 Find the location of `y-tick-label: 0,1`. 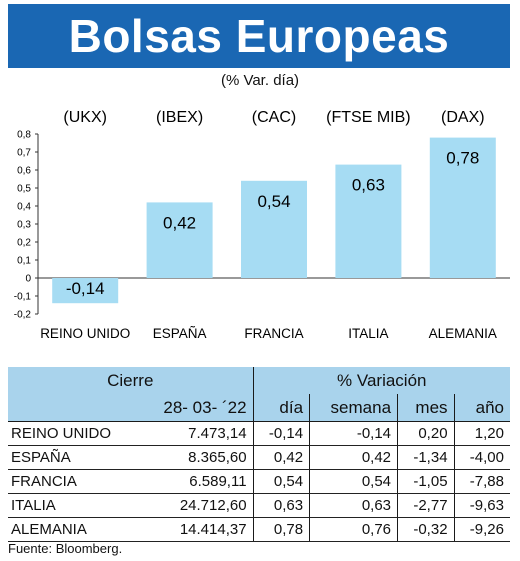

y-tick-label: 0,1 is located at coordinates (24, 261).